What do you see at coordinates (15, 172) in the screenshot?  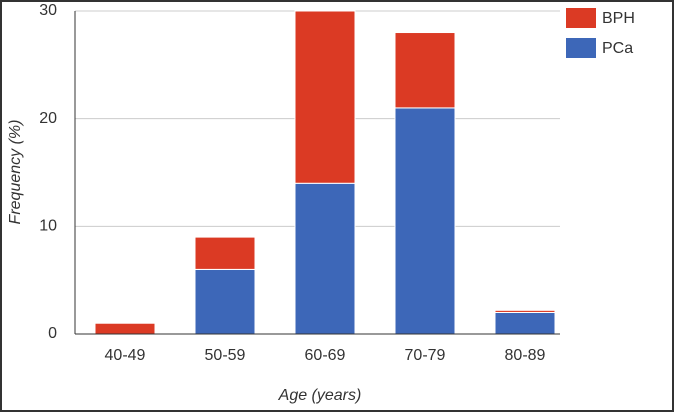 I see `y-axis-title: Frequency (%)` at bounding box center [15, 172].